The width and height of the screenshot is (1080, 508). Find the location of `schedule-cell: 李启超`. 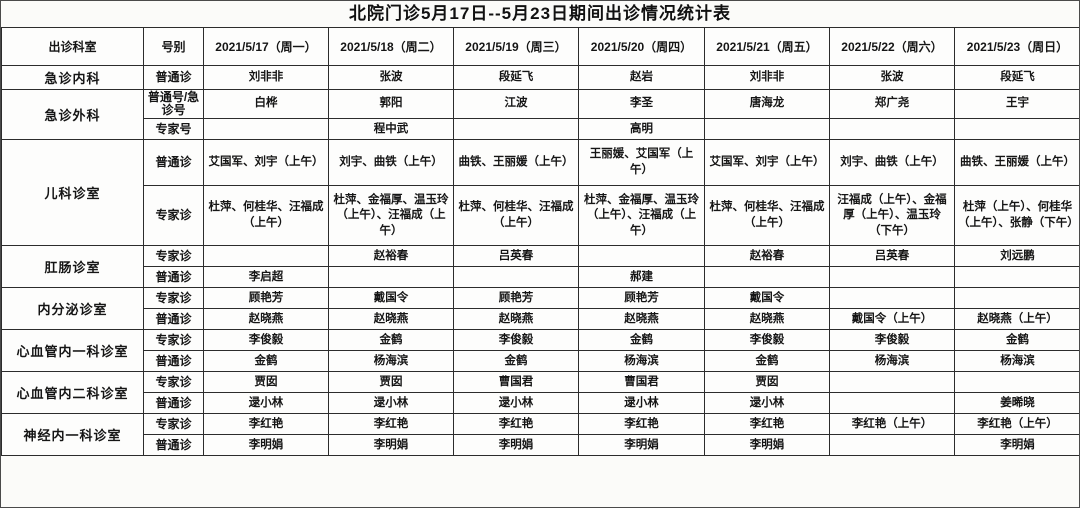

schedule-cell: 李启超 is located at coordinates (266, 277).